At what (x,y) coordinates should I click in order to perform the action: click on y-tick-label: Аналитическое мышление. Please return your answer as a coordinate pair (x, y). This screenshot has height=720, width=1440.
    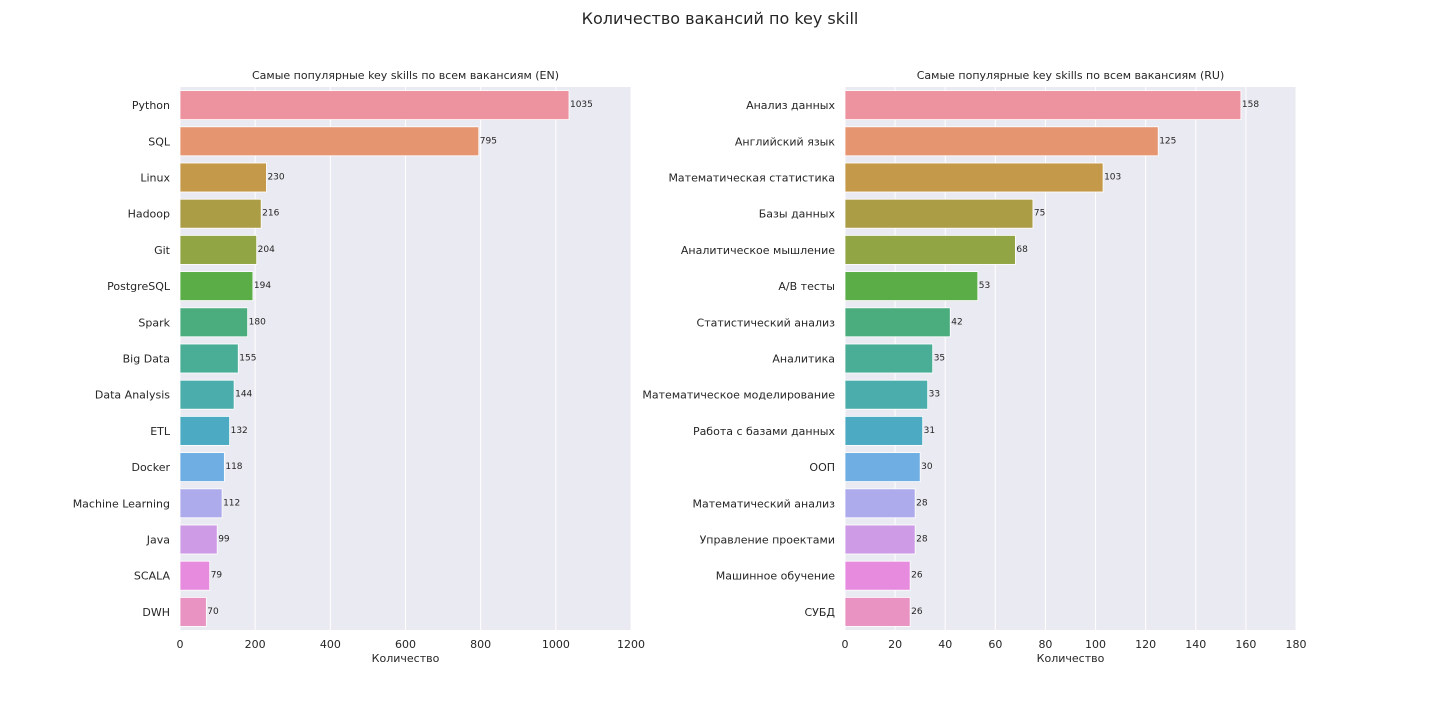
    Looking at the image, I should click on (758, 250).